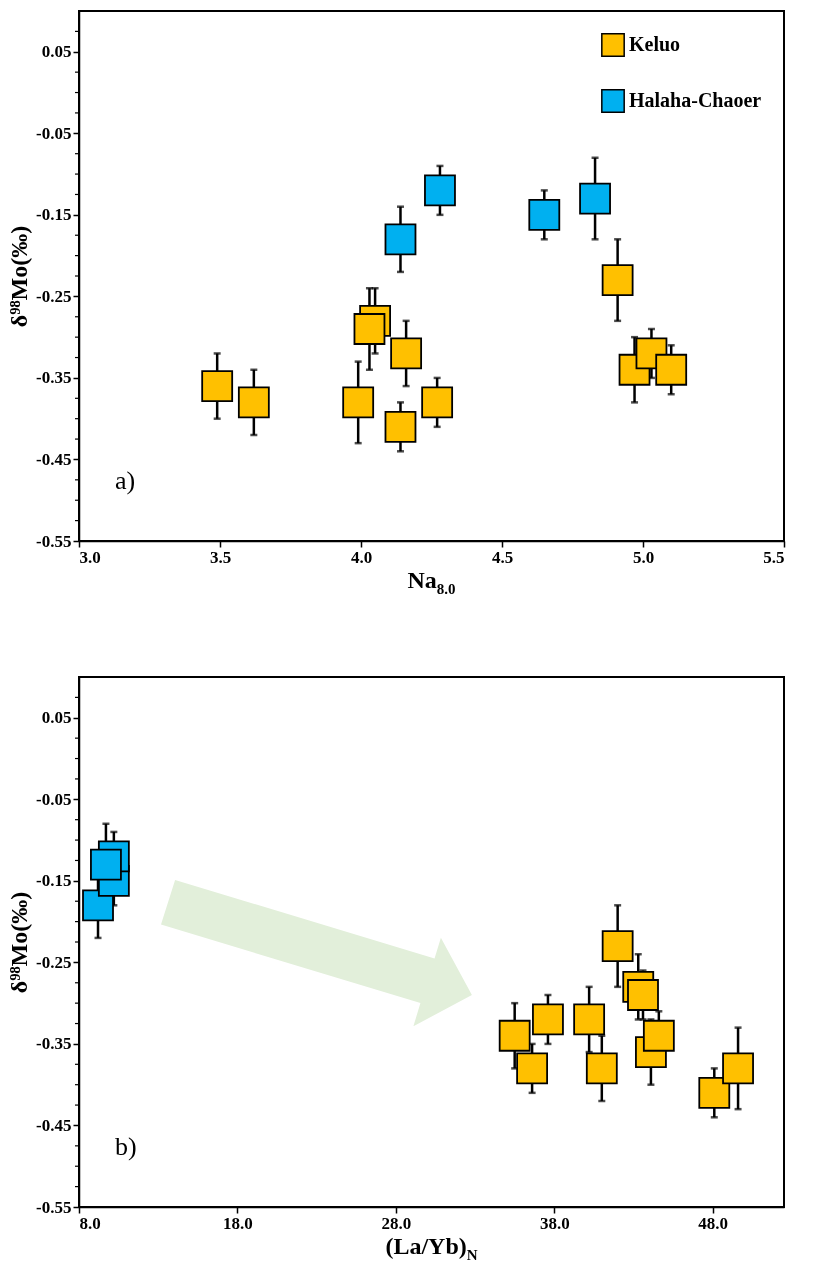 The image size is (833, 1265). Describe the element at coordinates (90, 557) in the screenshot. I see `x-tick-label: 3.0` at that location.